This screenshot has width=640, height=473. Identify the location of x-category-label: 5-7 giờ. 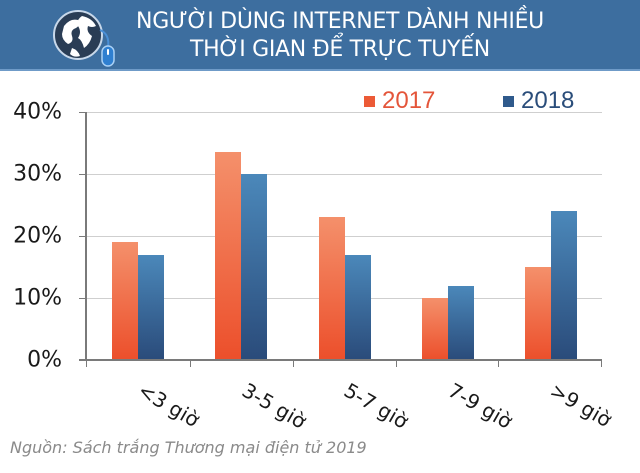
(376, 406).